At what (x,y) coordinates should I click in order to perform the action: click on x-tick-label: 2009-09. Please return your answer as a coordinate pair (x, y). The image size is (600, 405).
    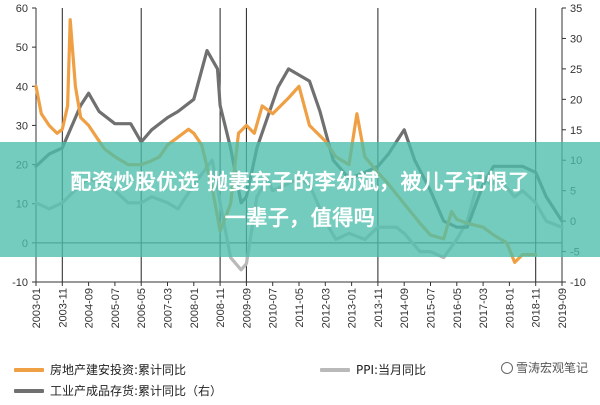
    Looking at the image, I should click on (247, 308).